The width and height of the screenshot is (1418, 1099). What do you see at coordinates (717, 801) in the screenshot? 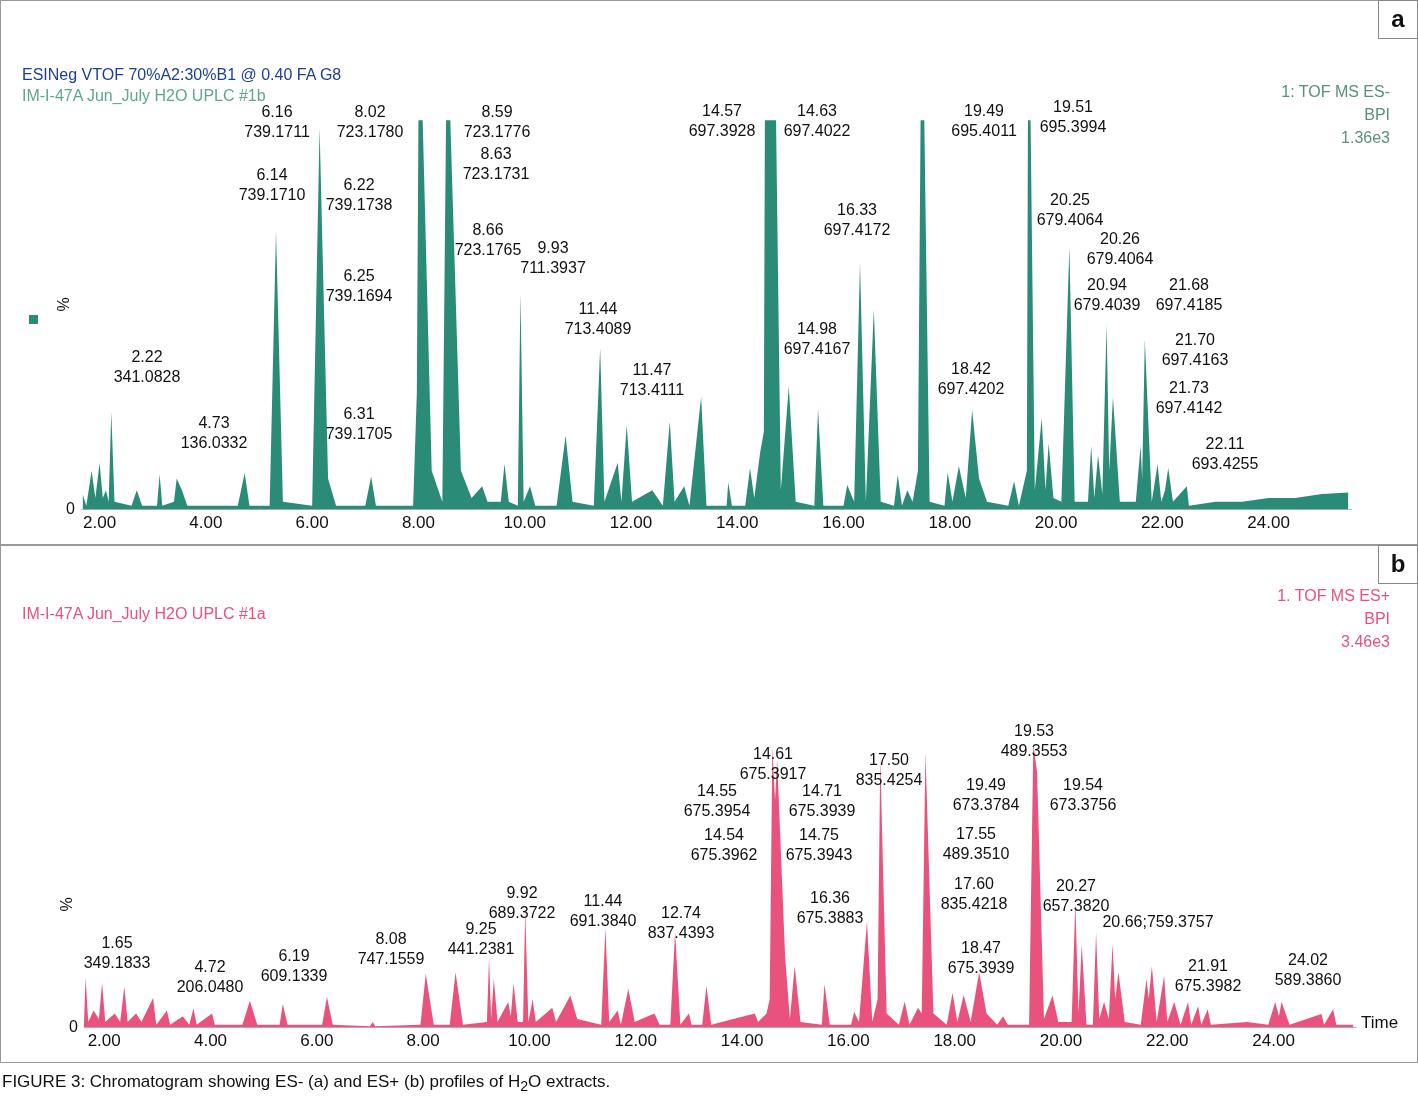
I see `annotation: 14.55 675.3954` at bounding box center [717, 801].